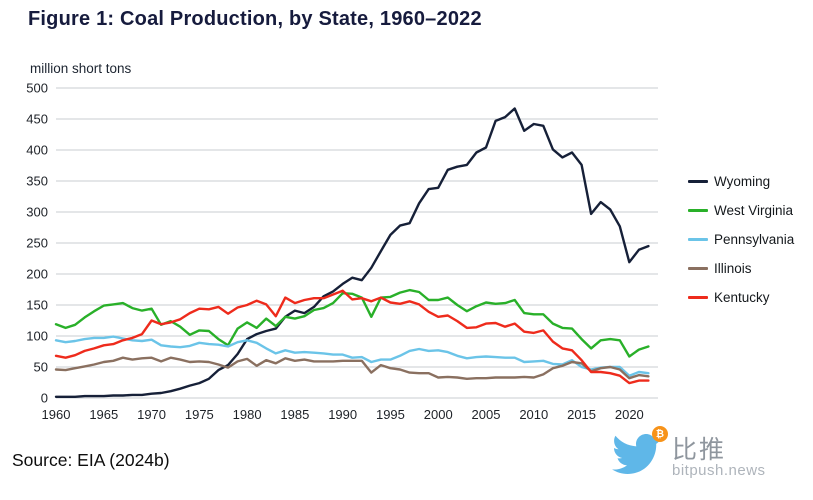  What do you see at coordinates (754, 210) in the screenshot?
I see `legend-label: West Virginia` at bounding box center [754, 210].